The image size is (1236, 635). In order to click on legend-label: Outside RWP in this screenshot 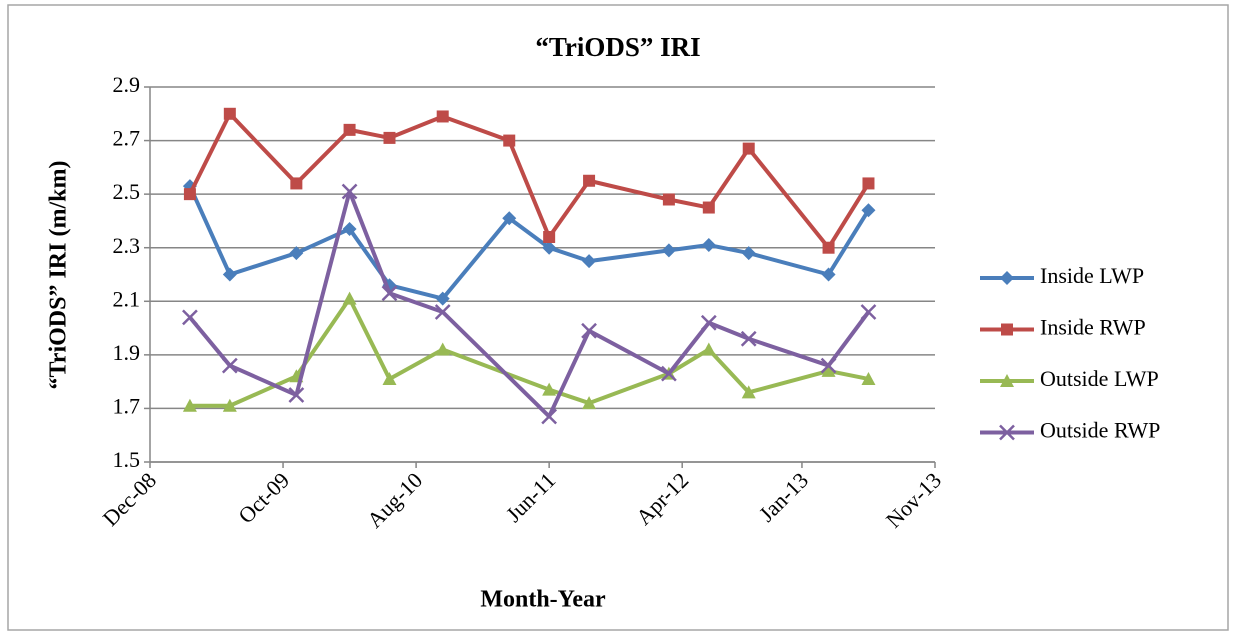, I will do `click(1100, 430)`.